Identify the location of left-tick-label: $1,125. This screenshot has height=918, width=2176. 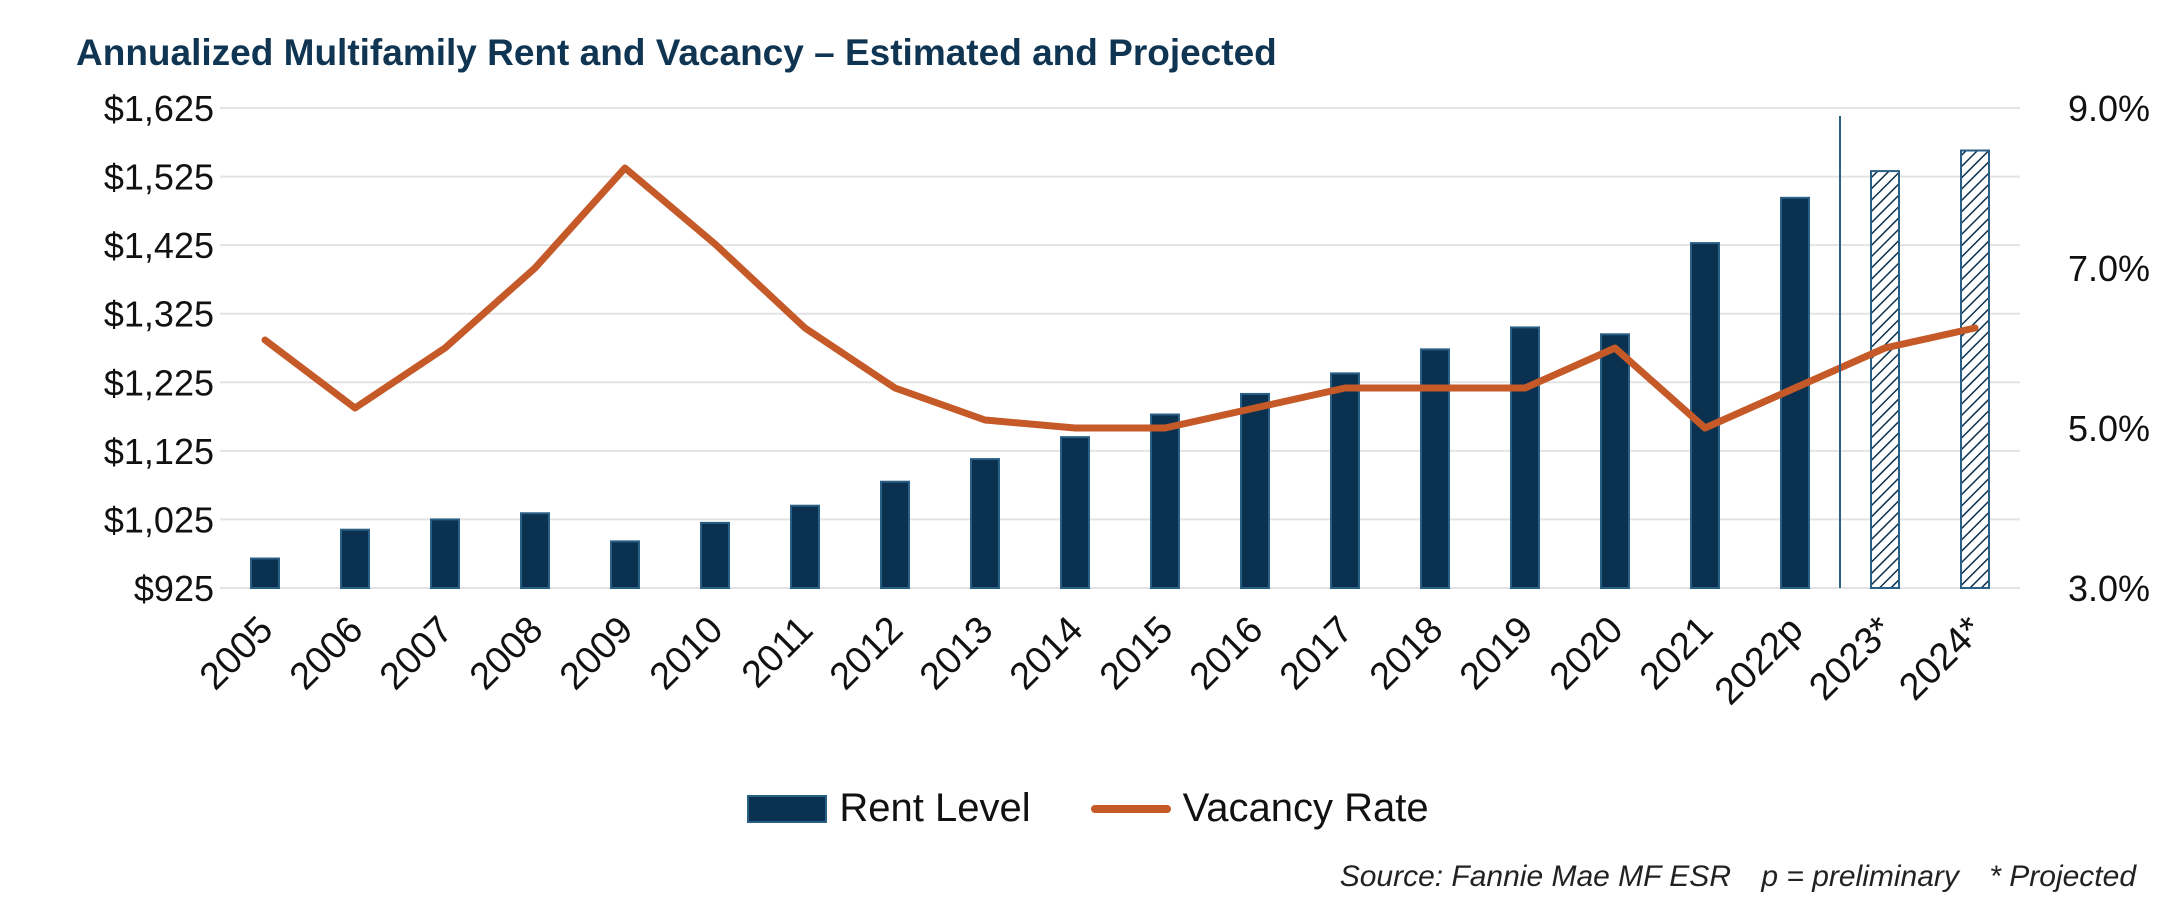
(159, 451).